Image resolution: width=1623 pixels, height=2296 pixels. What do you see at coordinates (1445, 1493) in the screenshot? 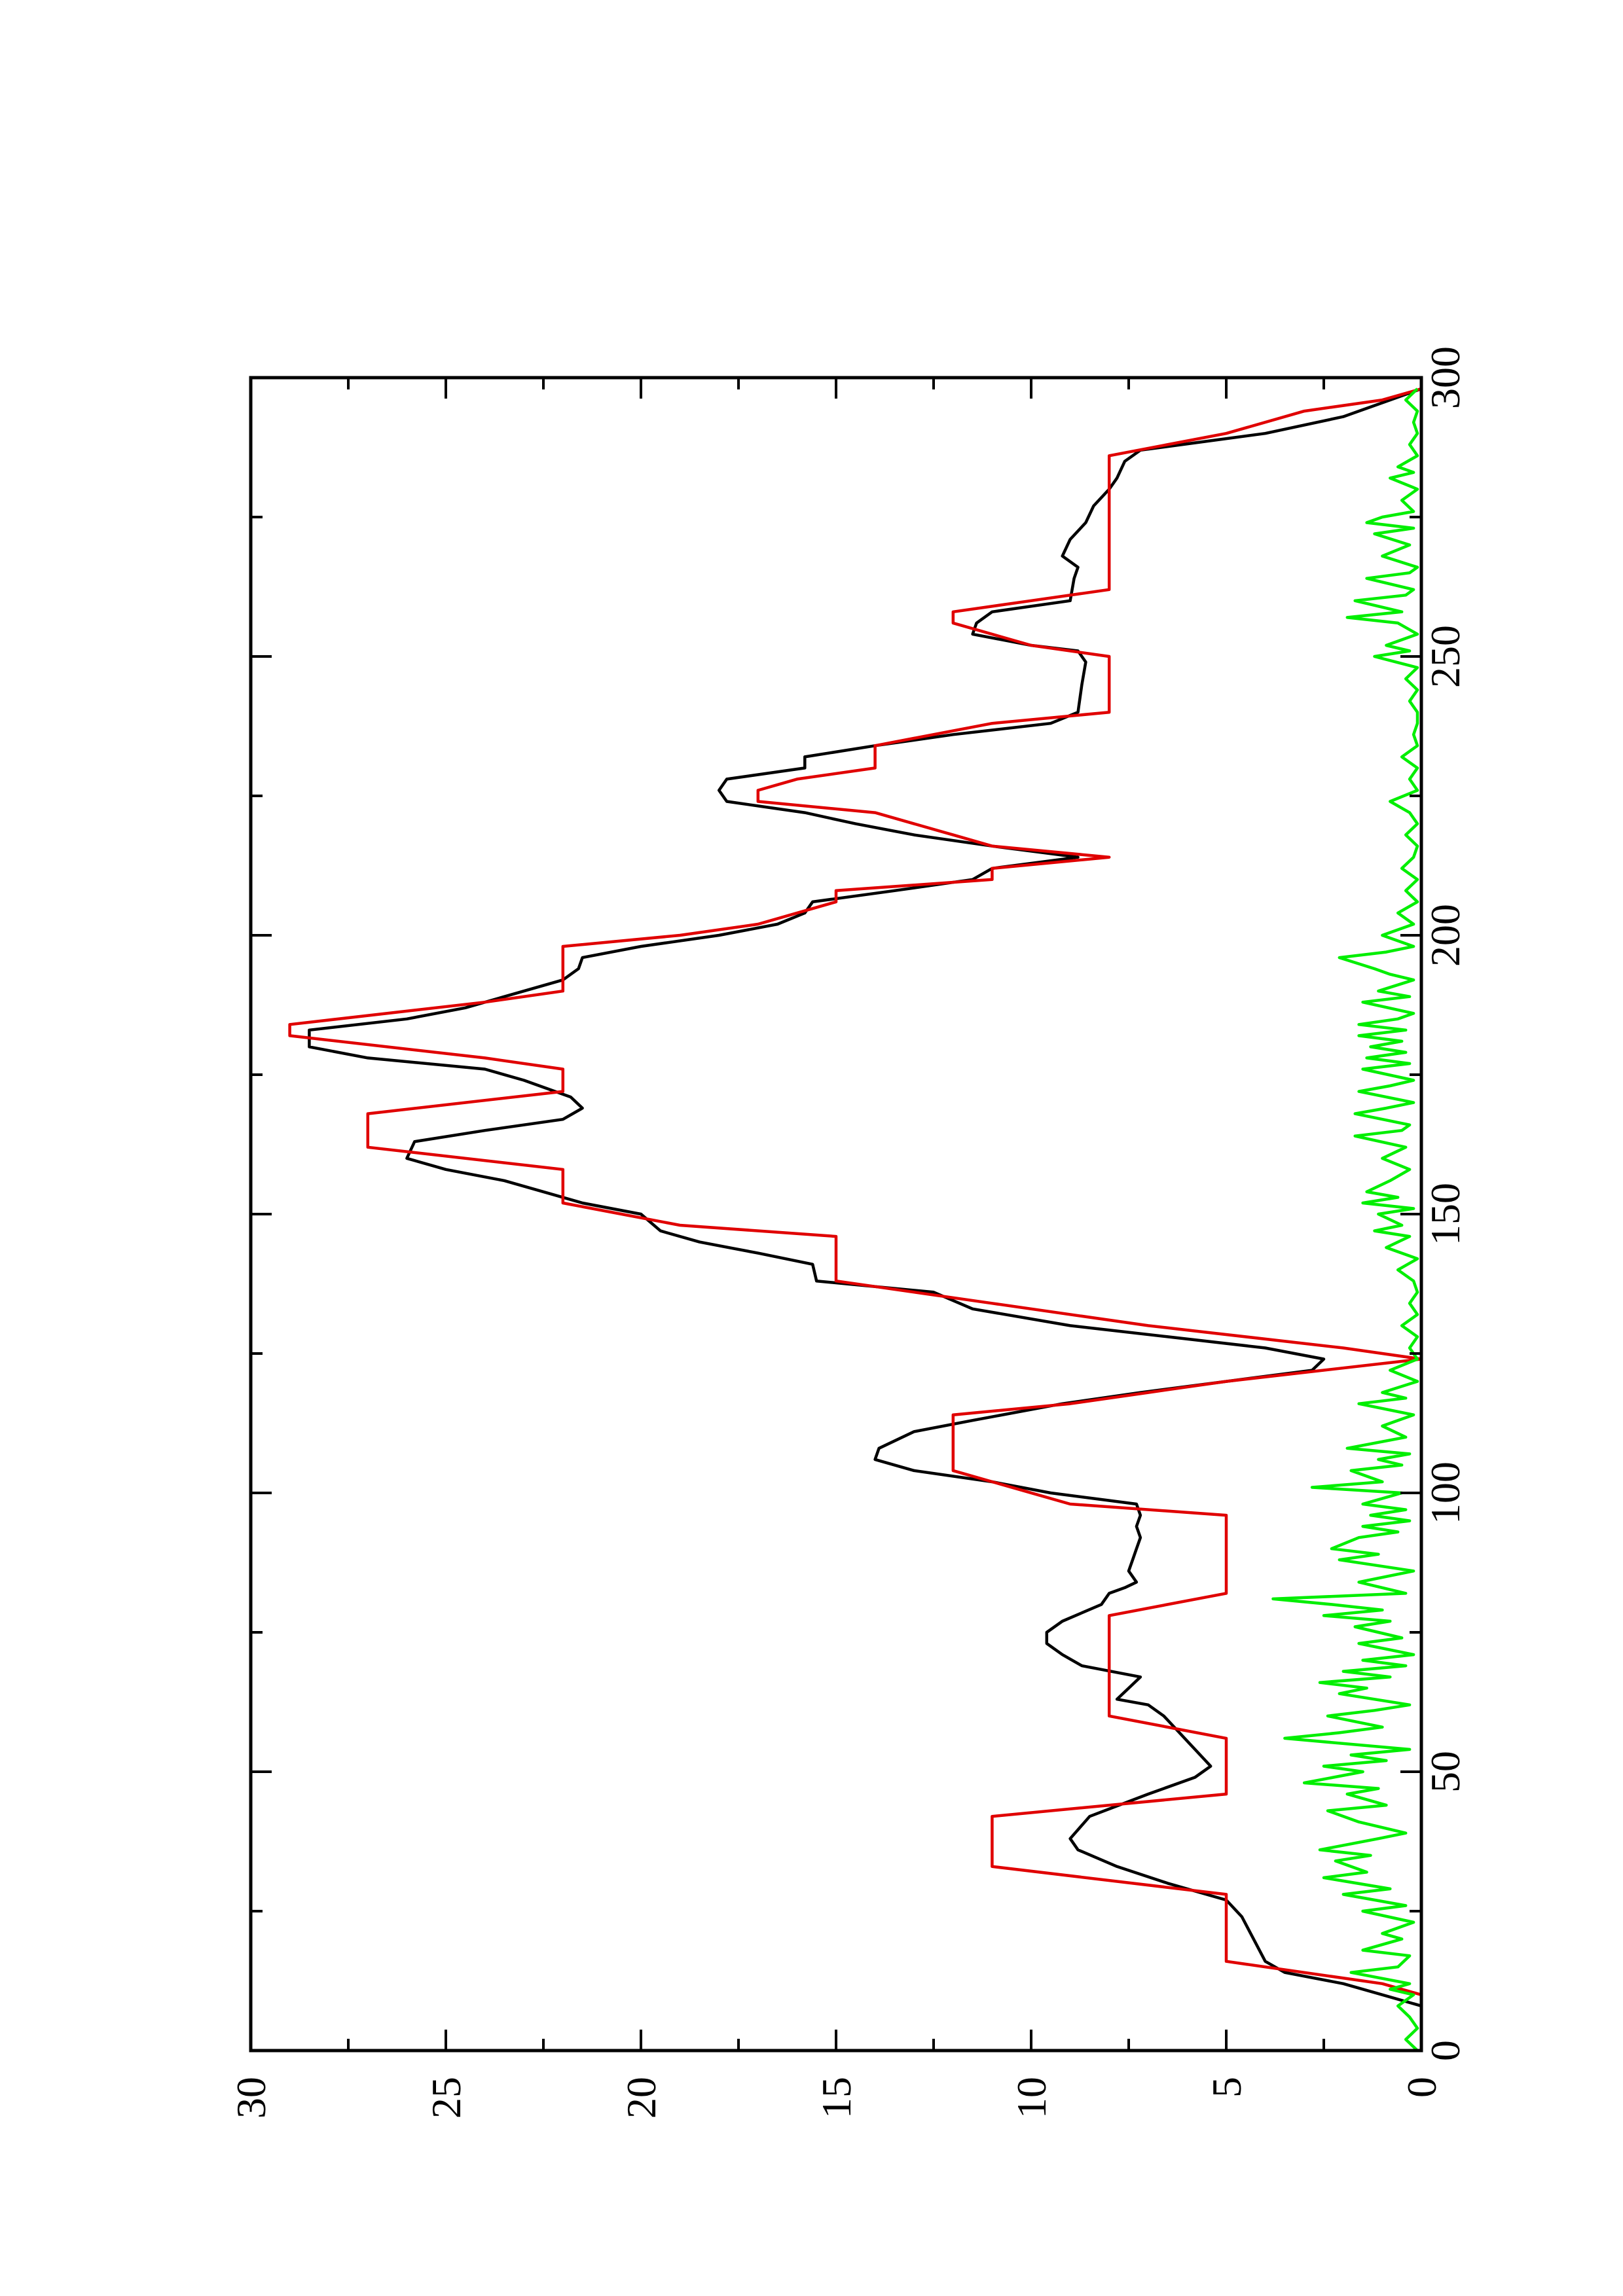
I see `x-tick-label: 100` at bounding box center [1445, 1493].